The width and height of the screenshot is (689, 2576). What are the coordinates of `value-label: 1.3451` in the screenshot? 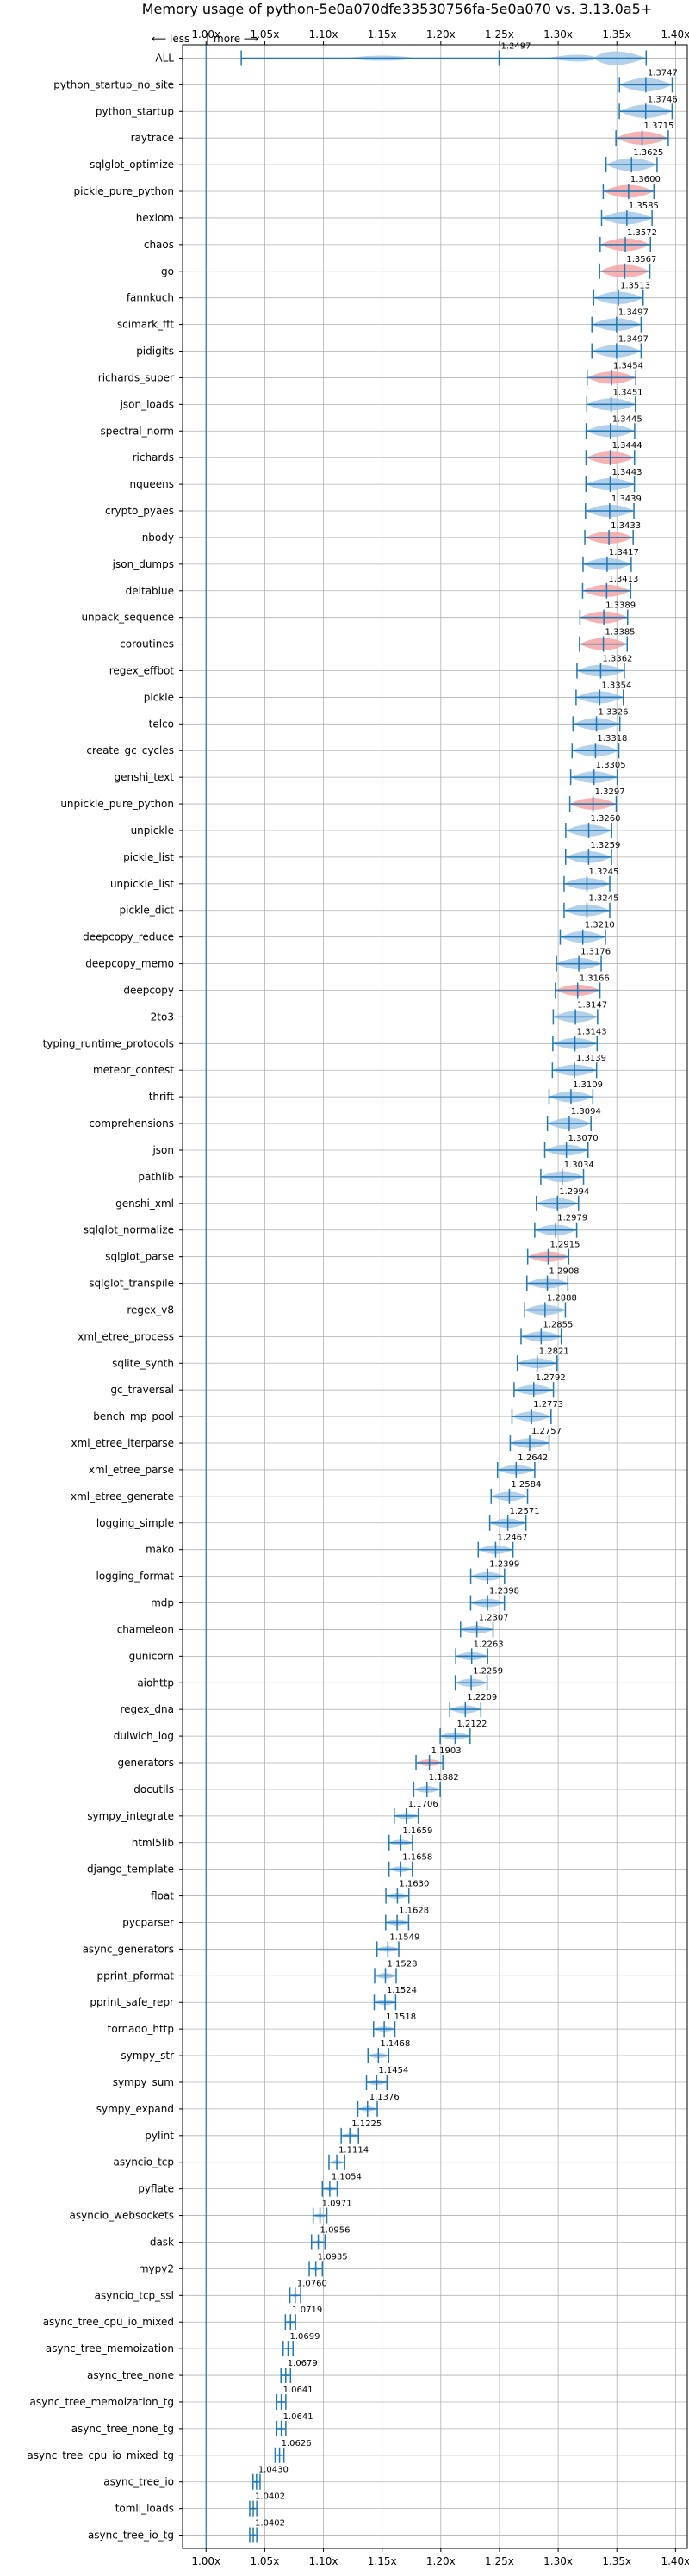 It's located at (628, 393).